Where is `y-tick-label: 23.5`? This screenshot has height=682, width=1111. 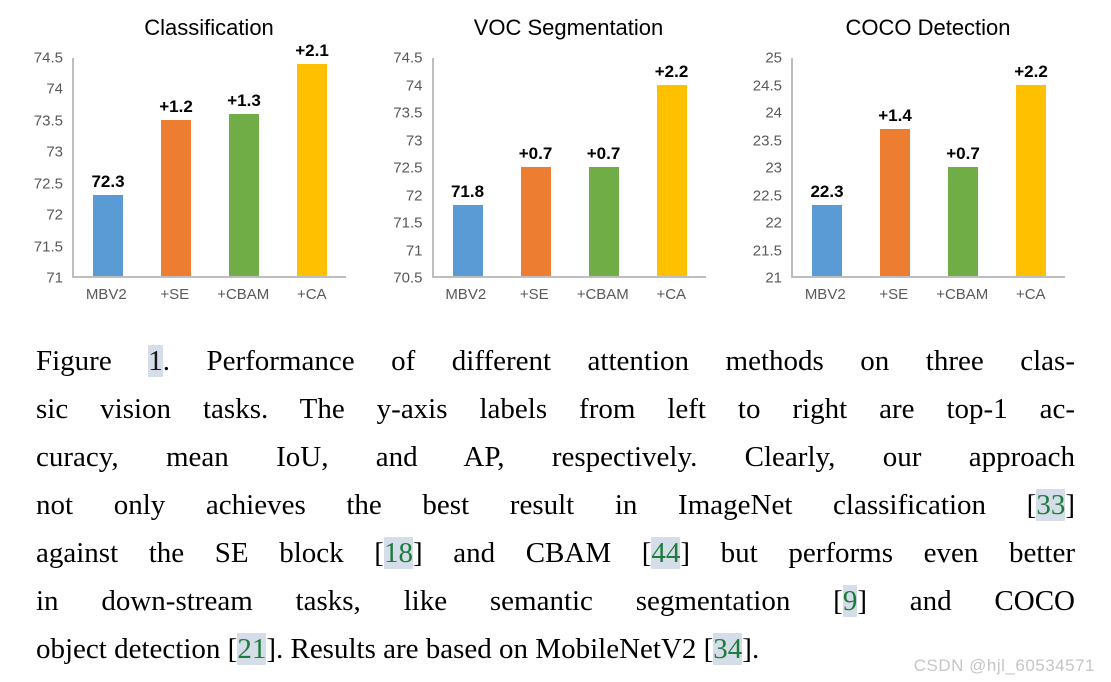 y-tick-label: 23.5 is located at coordinates (767, 140).